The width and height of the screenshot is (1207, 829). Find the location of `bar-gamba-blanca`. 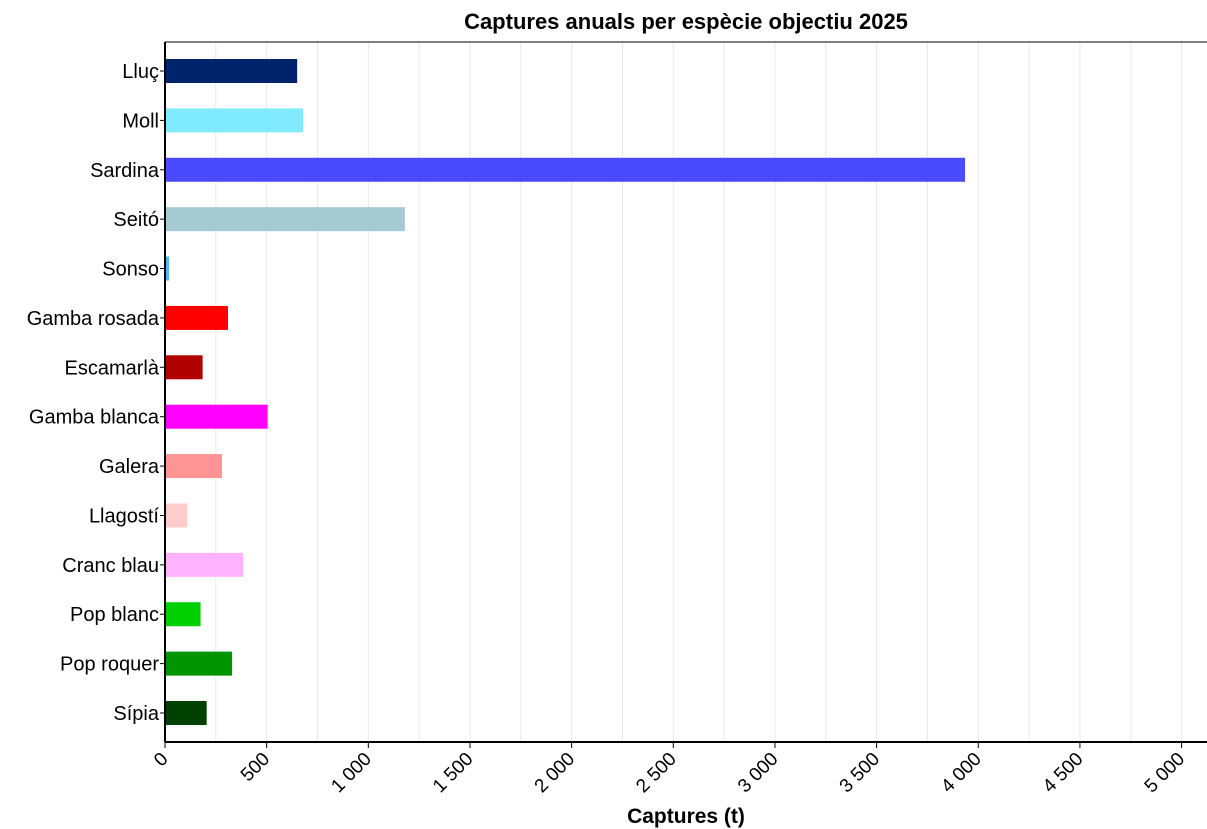

bar-gamba-blanca is located at coordinates (216, 416).